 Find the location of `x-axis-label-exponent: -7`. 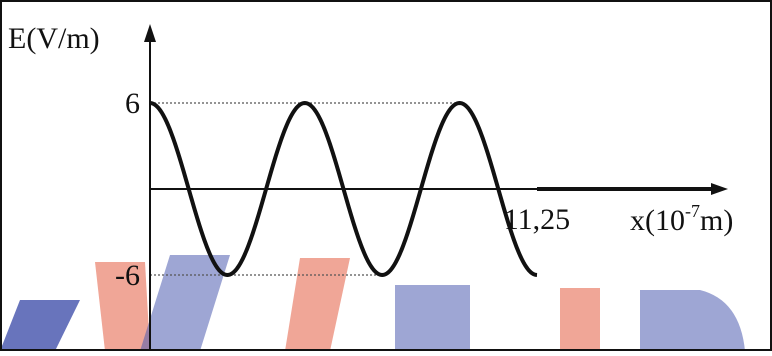

x-axis-label-exponent: -7 is located at coordinates (692, 211).